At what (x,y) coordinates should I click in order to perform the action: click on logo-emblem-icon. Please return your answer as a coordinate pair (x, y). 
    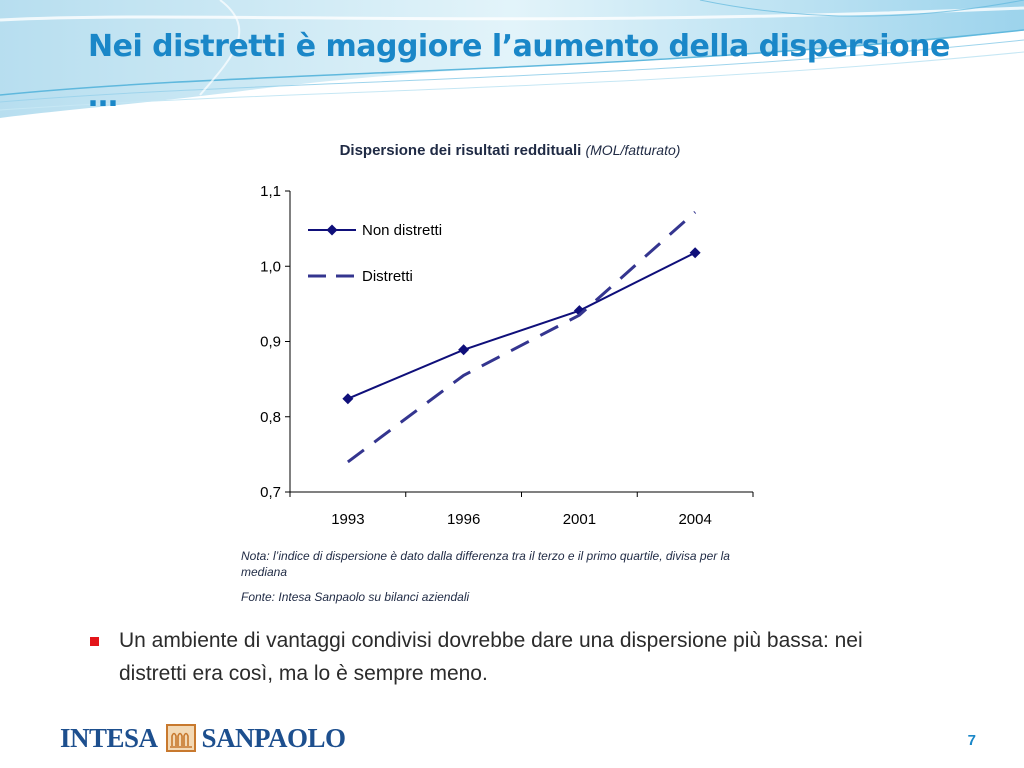
    Looking at the image, I should click on (180, 738).